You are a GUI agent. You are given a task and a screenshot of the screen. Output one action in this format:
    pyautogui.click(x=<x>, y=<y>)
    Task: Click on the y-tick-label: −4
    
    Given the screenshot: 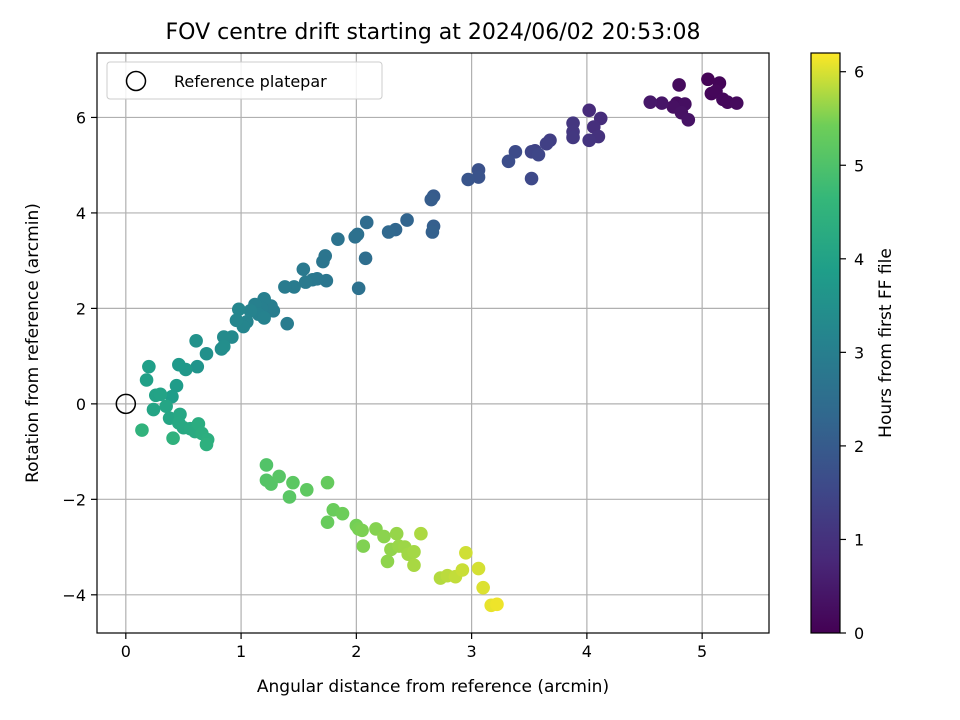 What is the action you would take?
    pyautogui.click(x=74, y=595)
    